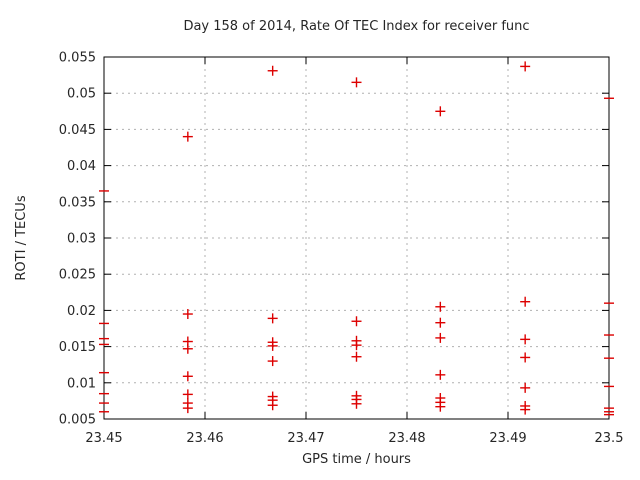 The width and height of the screenshot is (640, 480). I want to click on x-tick-label: 23.47, so click(305, 438).